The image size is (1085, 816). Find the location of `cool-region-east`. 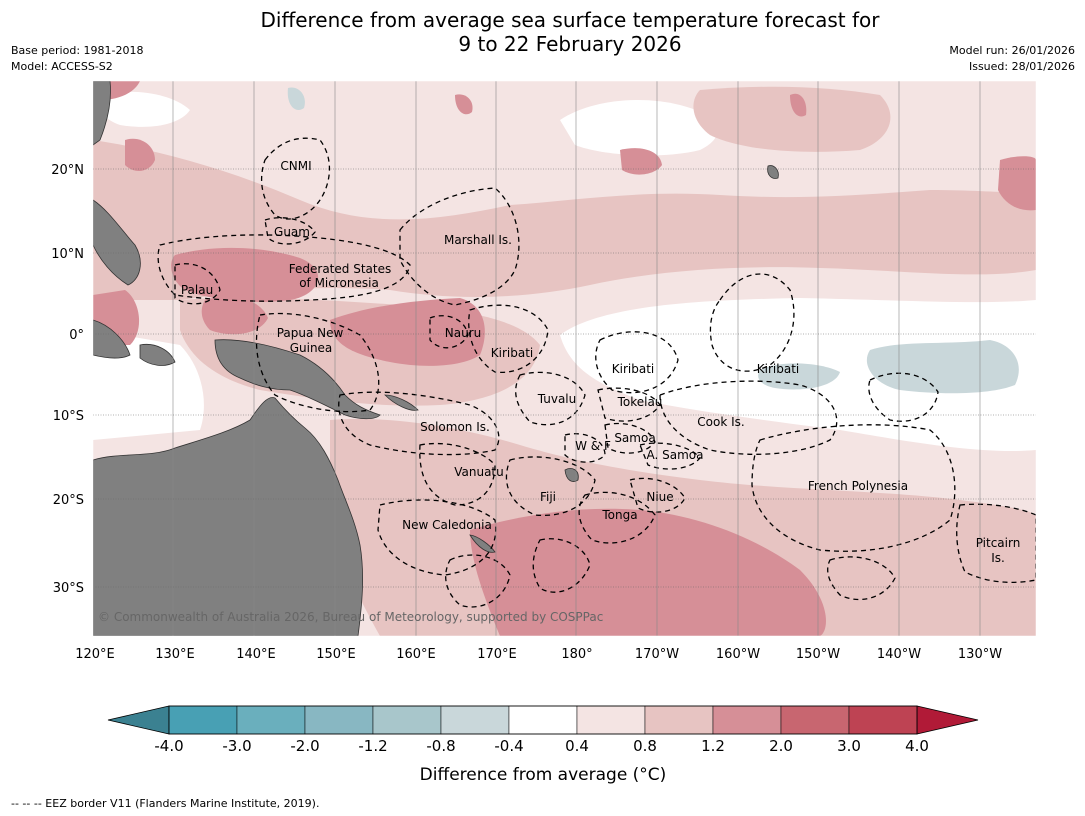

cool-region-east is located at coordinates (942, 367).